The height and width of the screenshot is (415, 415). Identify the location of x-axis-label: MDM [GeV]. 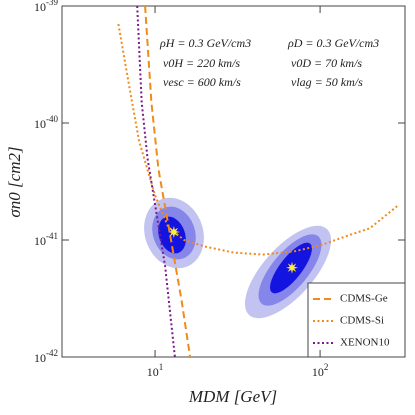
(232, 396).